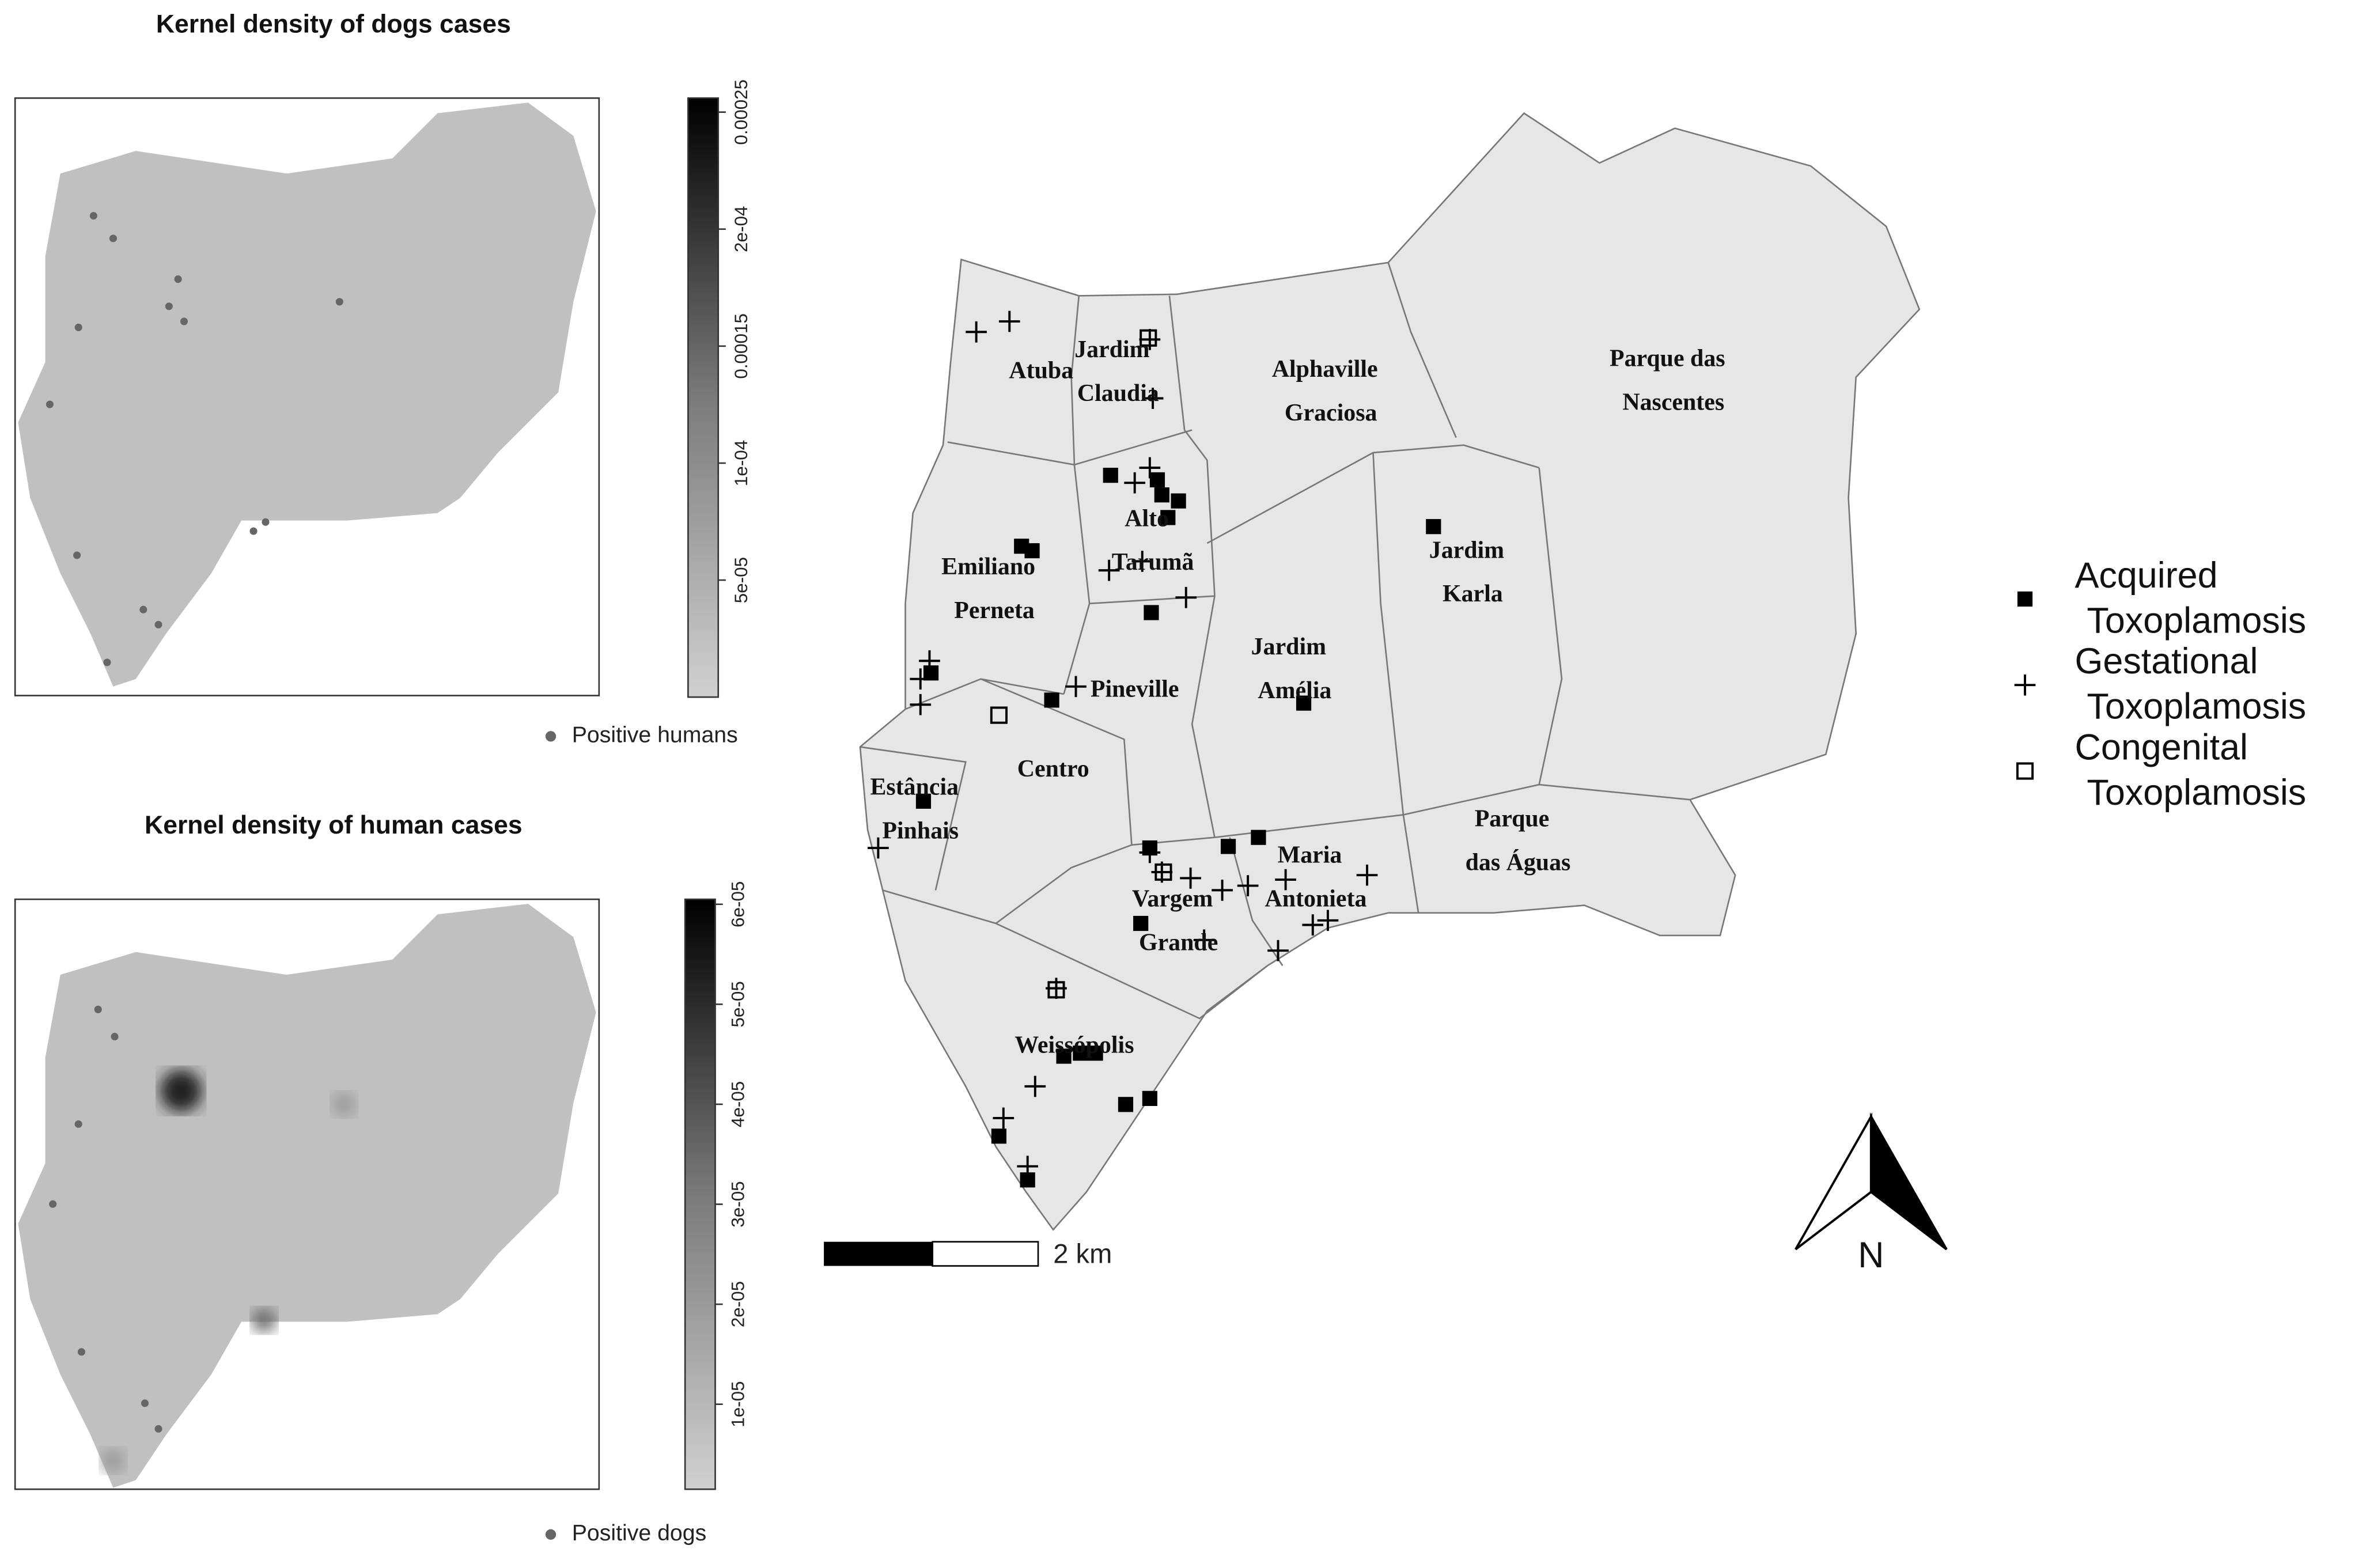 The height and width of the screenshot is (1568, 2366). What do you see at coordinates (921, 830) in the screenshot?
I see `neighborhood-label: Pinhais` at bounding box center [921, 830].